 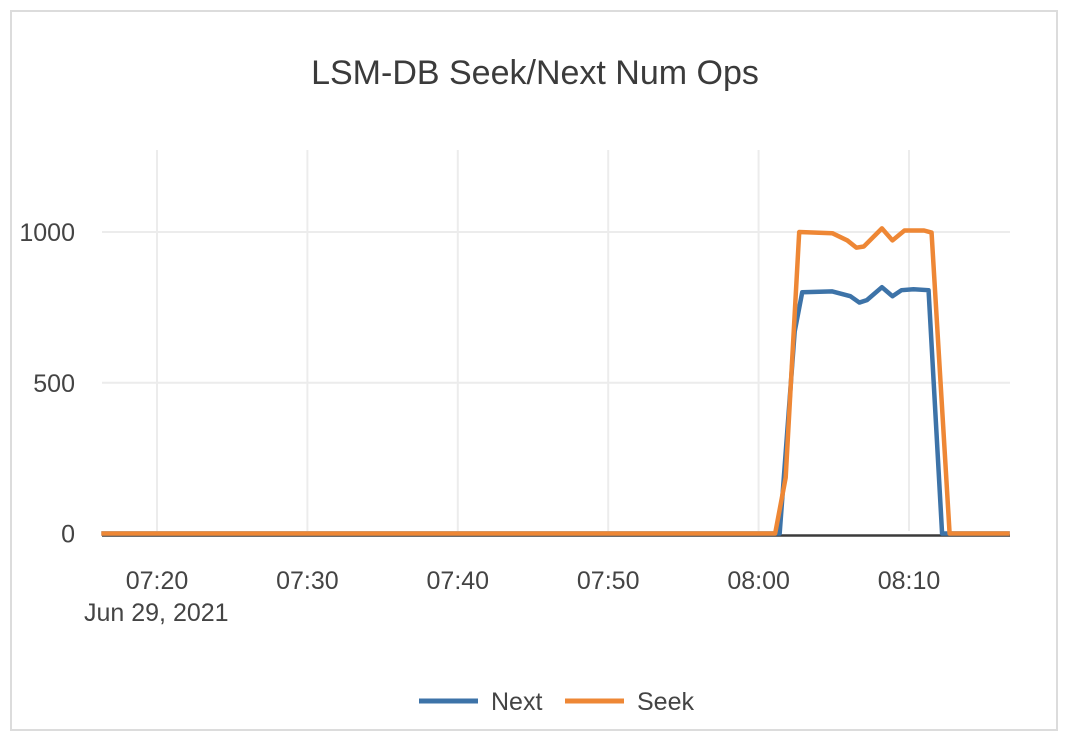 What do you see at coordinates (629, 702) in the screenshot?
I see `legend-item-seek: Seek` at bounding box center [629, 702].